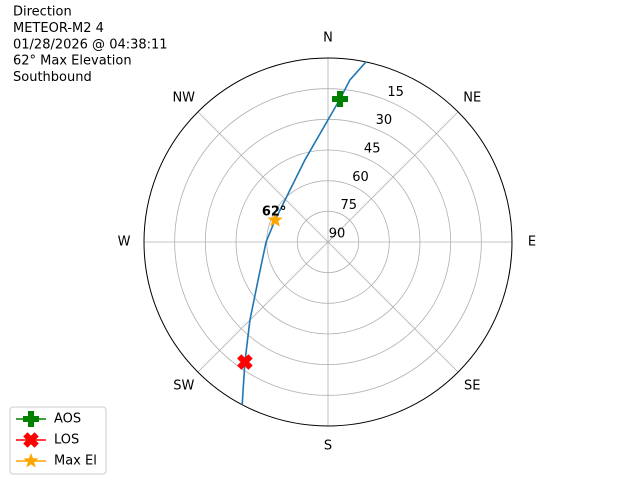 This screenshot has width=640, height=480. Describe the element at coordinates (52, 77) in the screenshot. I see `title-line: Southbound` at that location.